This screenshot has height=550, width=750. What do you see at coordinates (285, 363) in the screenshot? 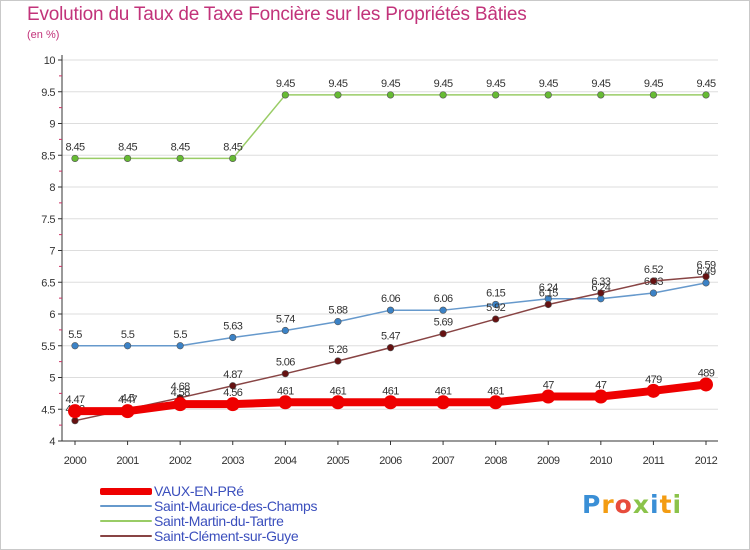
I see `data-label: 5.06` at bounding box center [285, 363].